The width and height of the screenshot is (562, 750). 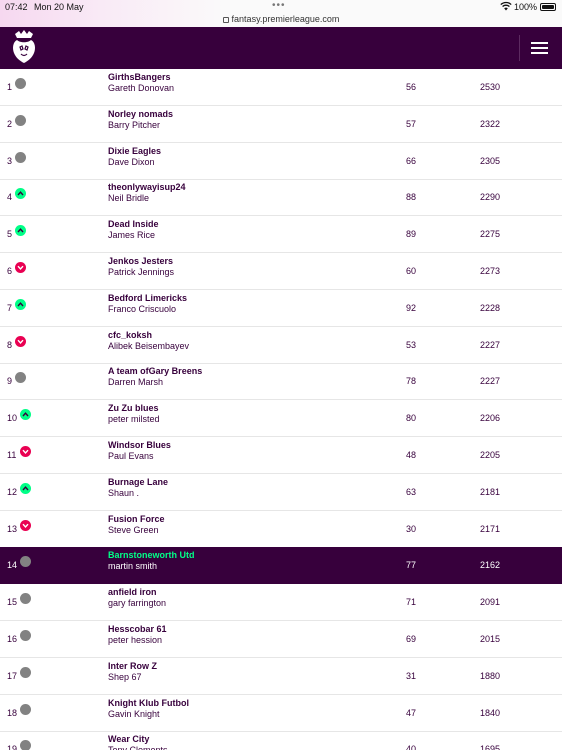 I want to click on table-row: 14 Barnstoneworth Utd martin smith 77 2162, so click(x=281, y=566).